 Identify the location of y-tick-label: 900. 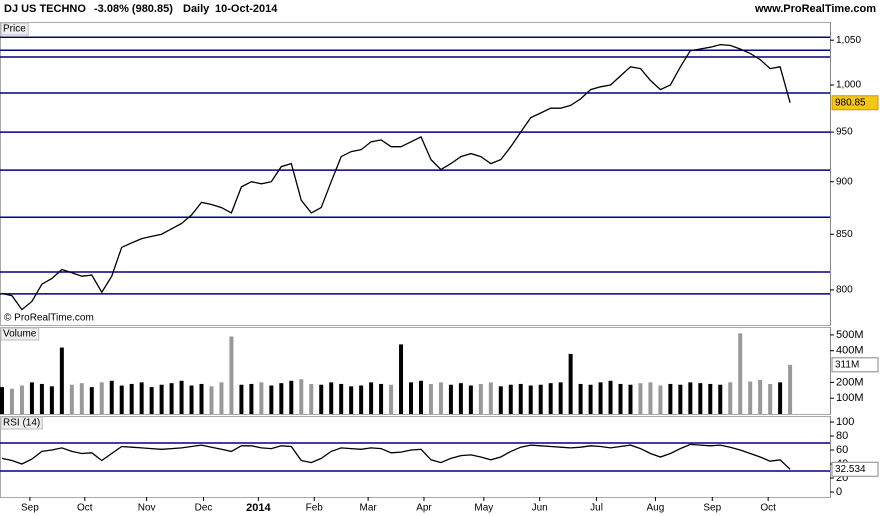
(844, 181).